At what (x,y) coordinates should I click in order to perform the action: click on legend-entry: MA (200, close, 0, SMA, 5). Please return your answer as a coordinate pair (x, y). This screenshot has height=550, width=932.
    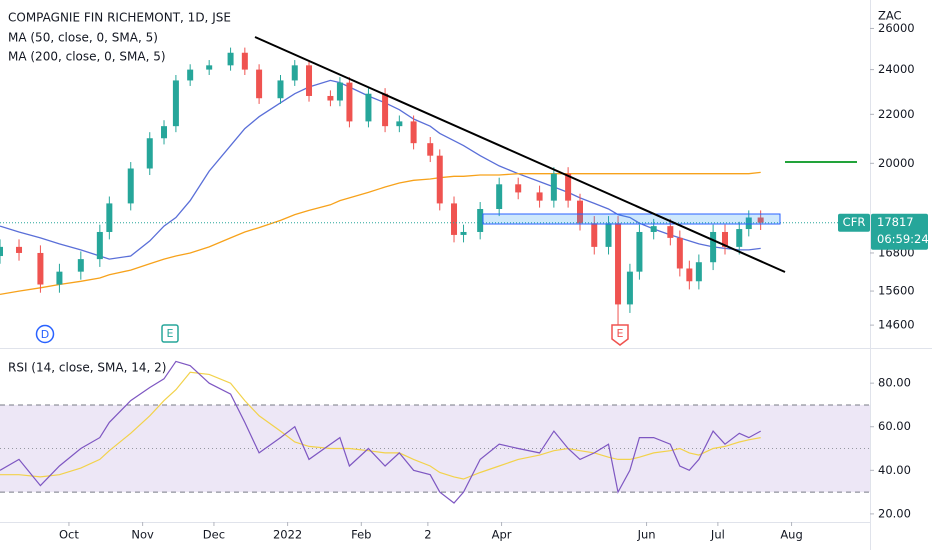
    Looking at the image, I should click on (87, 57).